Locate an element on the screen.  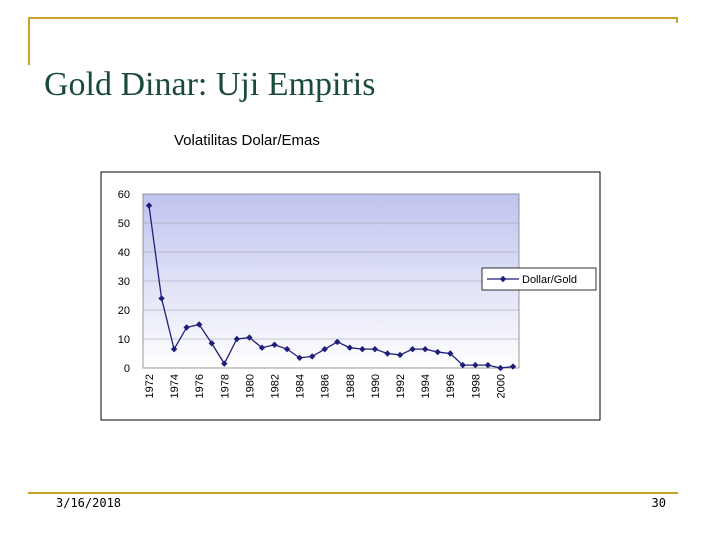
legend-marker is located at coordinates (503, 279).